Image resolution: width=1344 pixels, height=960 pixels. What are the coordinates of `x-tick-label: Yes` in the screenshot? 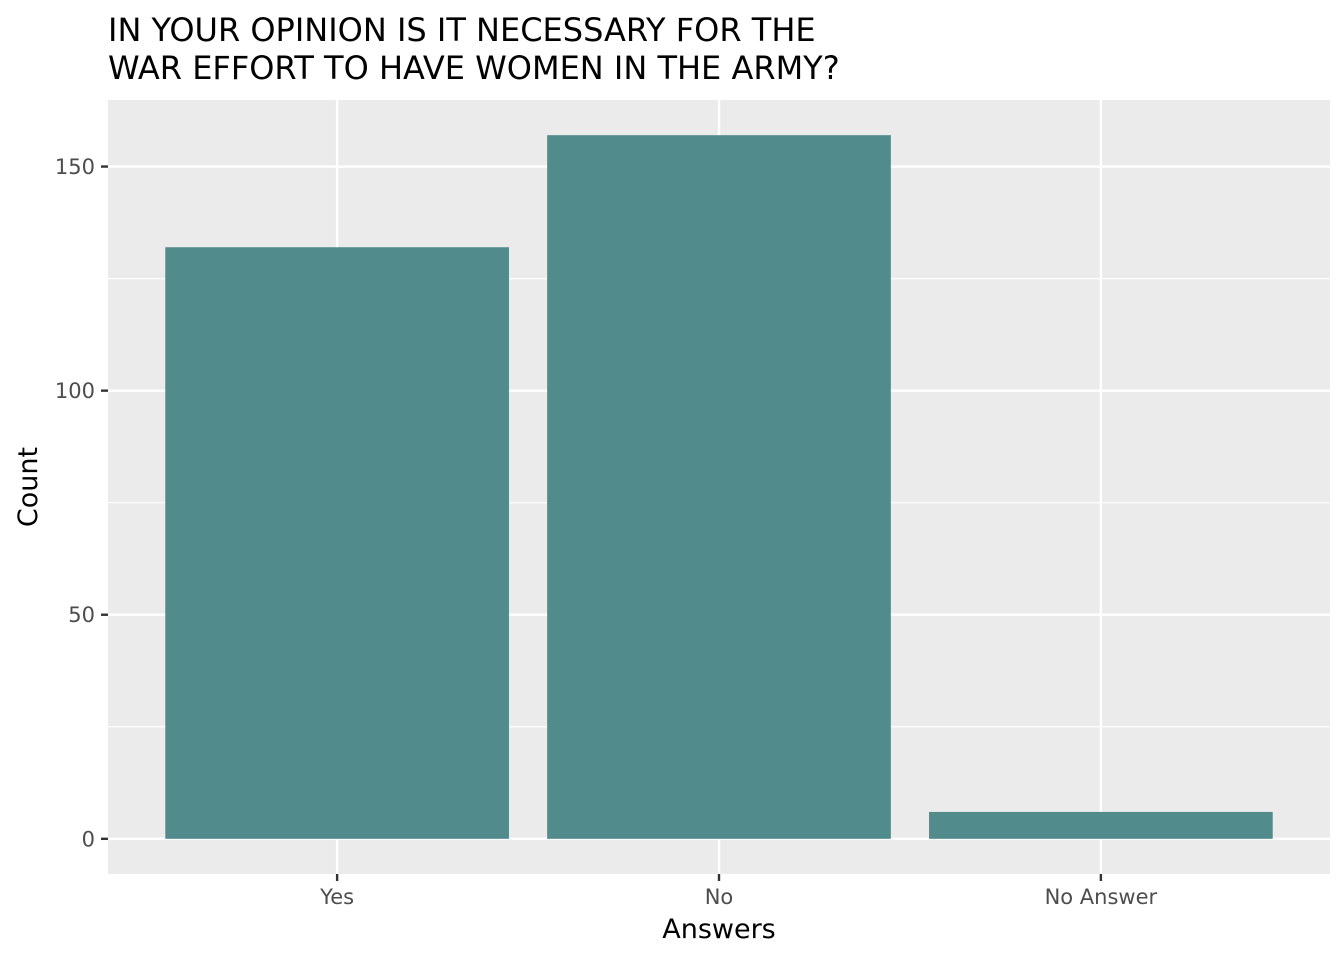 It's located at (336, 897).